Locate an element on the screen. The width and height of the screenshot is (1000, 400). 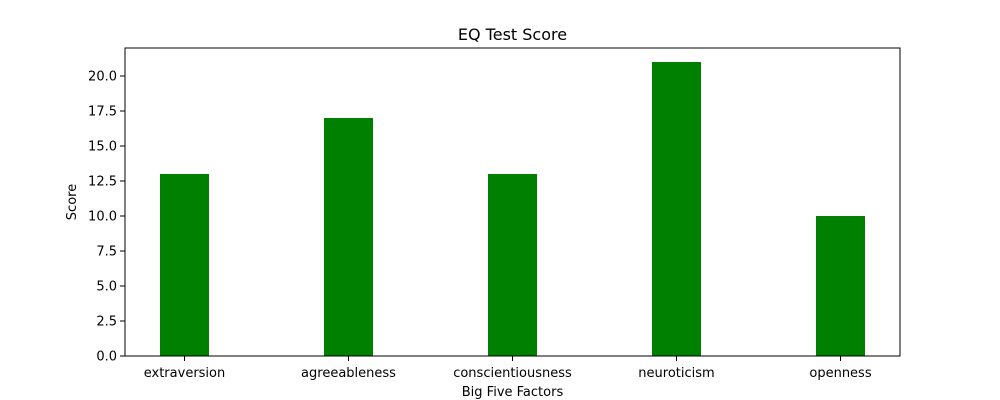
chart-title: EQ Test Score is located at coordinates (512, 34).